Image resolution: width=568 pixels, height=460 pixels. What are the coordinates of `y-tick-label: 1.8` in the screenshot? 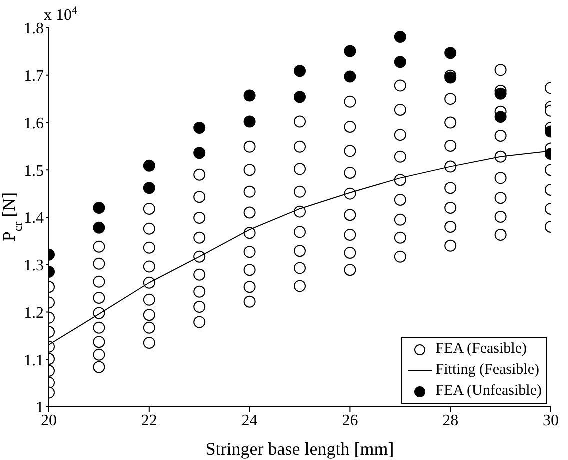 It's located at (34, 29).